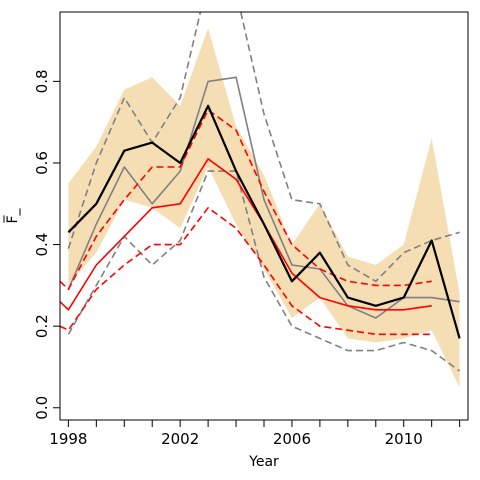 The image size is (480, 480). What do you see at coordinates (404, 439) in the screenshot?
I see `x-tick-label-2010: 2010` at bounding box center [404, 439].